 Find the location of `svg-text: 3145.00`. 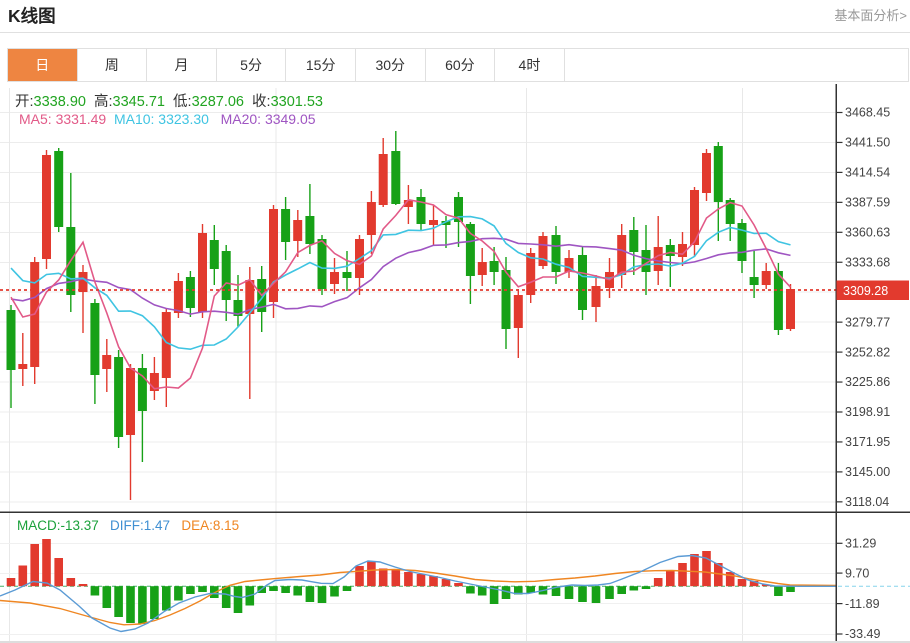

svg-text: 3145.00 is located at coordinates (867, 472).